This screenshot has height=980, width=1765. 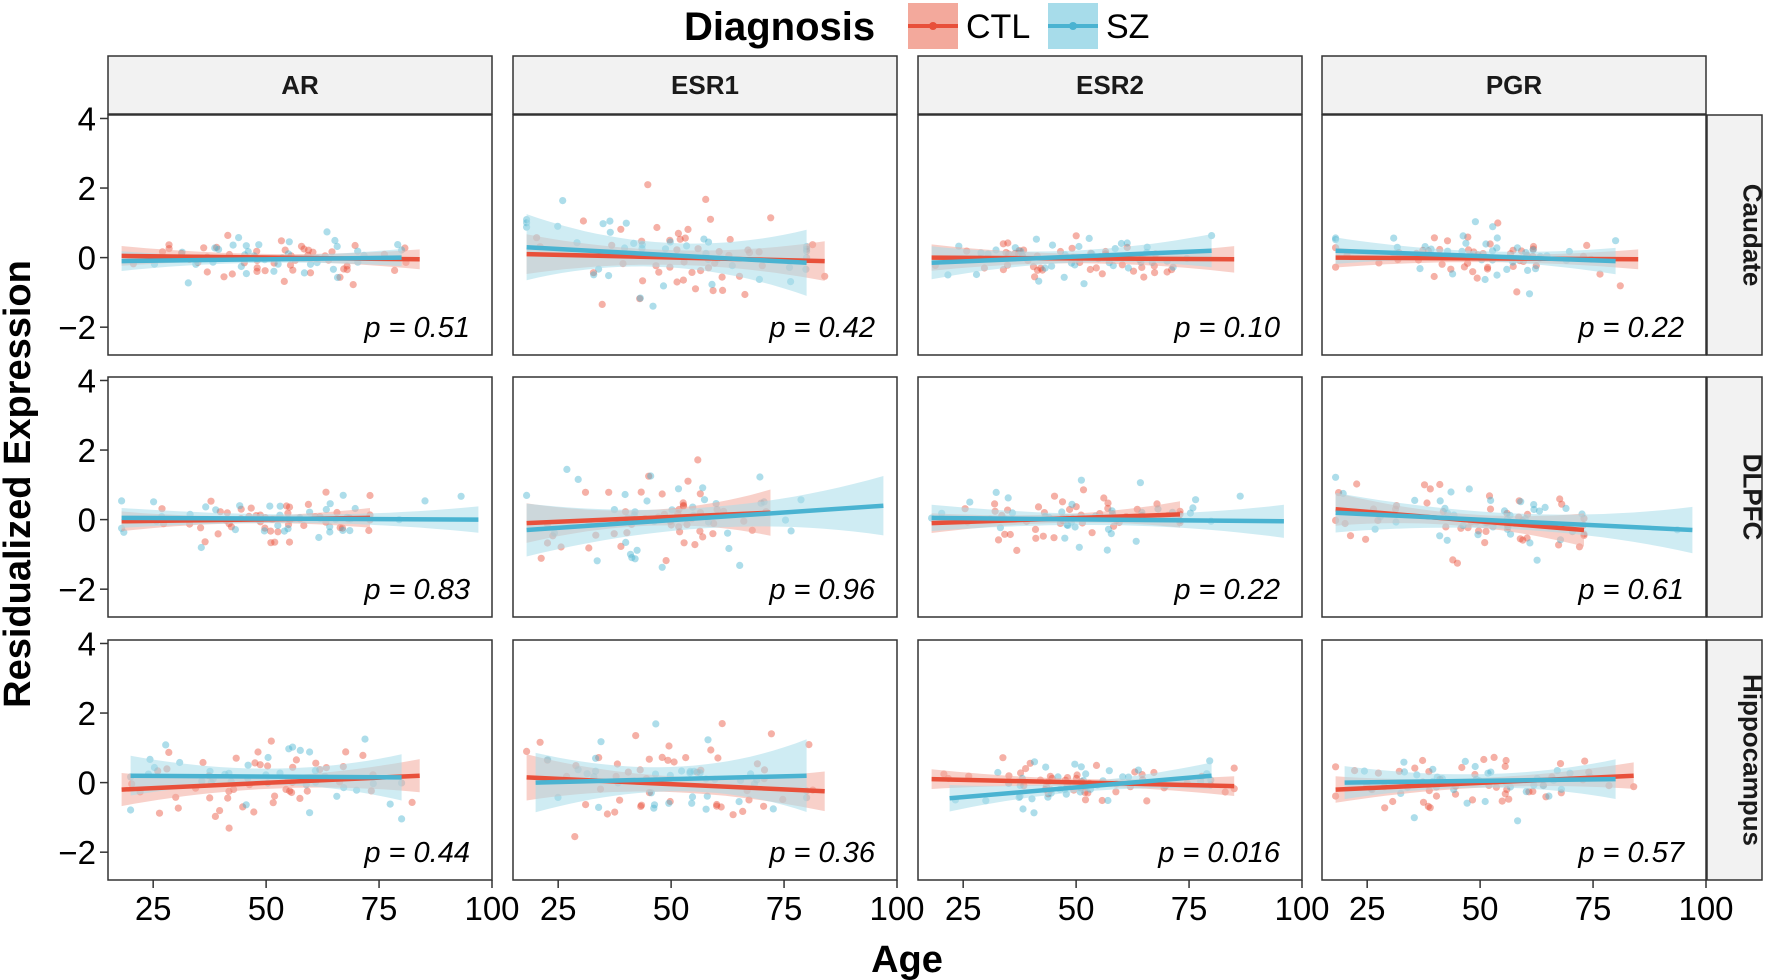 What do you see at coordinates (300, 497) in the screenshot?
I see `panel-background` at bounding box center [300, 497].